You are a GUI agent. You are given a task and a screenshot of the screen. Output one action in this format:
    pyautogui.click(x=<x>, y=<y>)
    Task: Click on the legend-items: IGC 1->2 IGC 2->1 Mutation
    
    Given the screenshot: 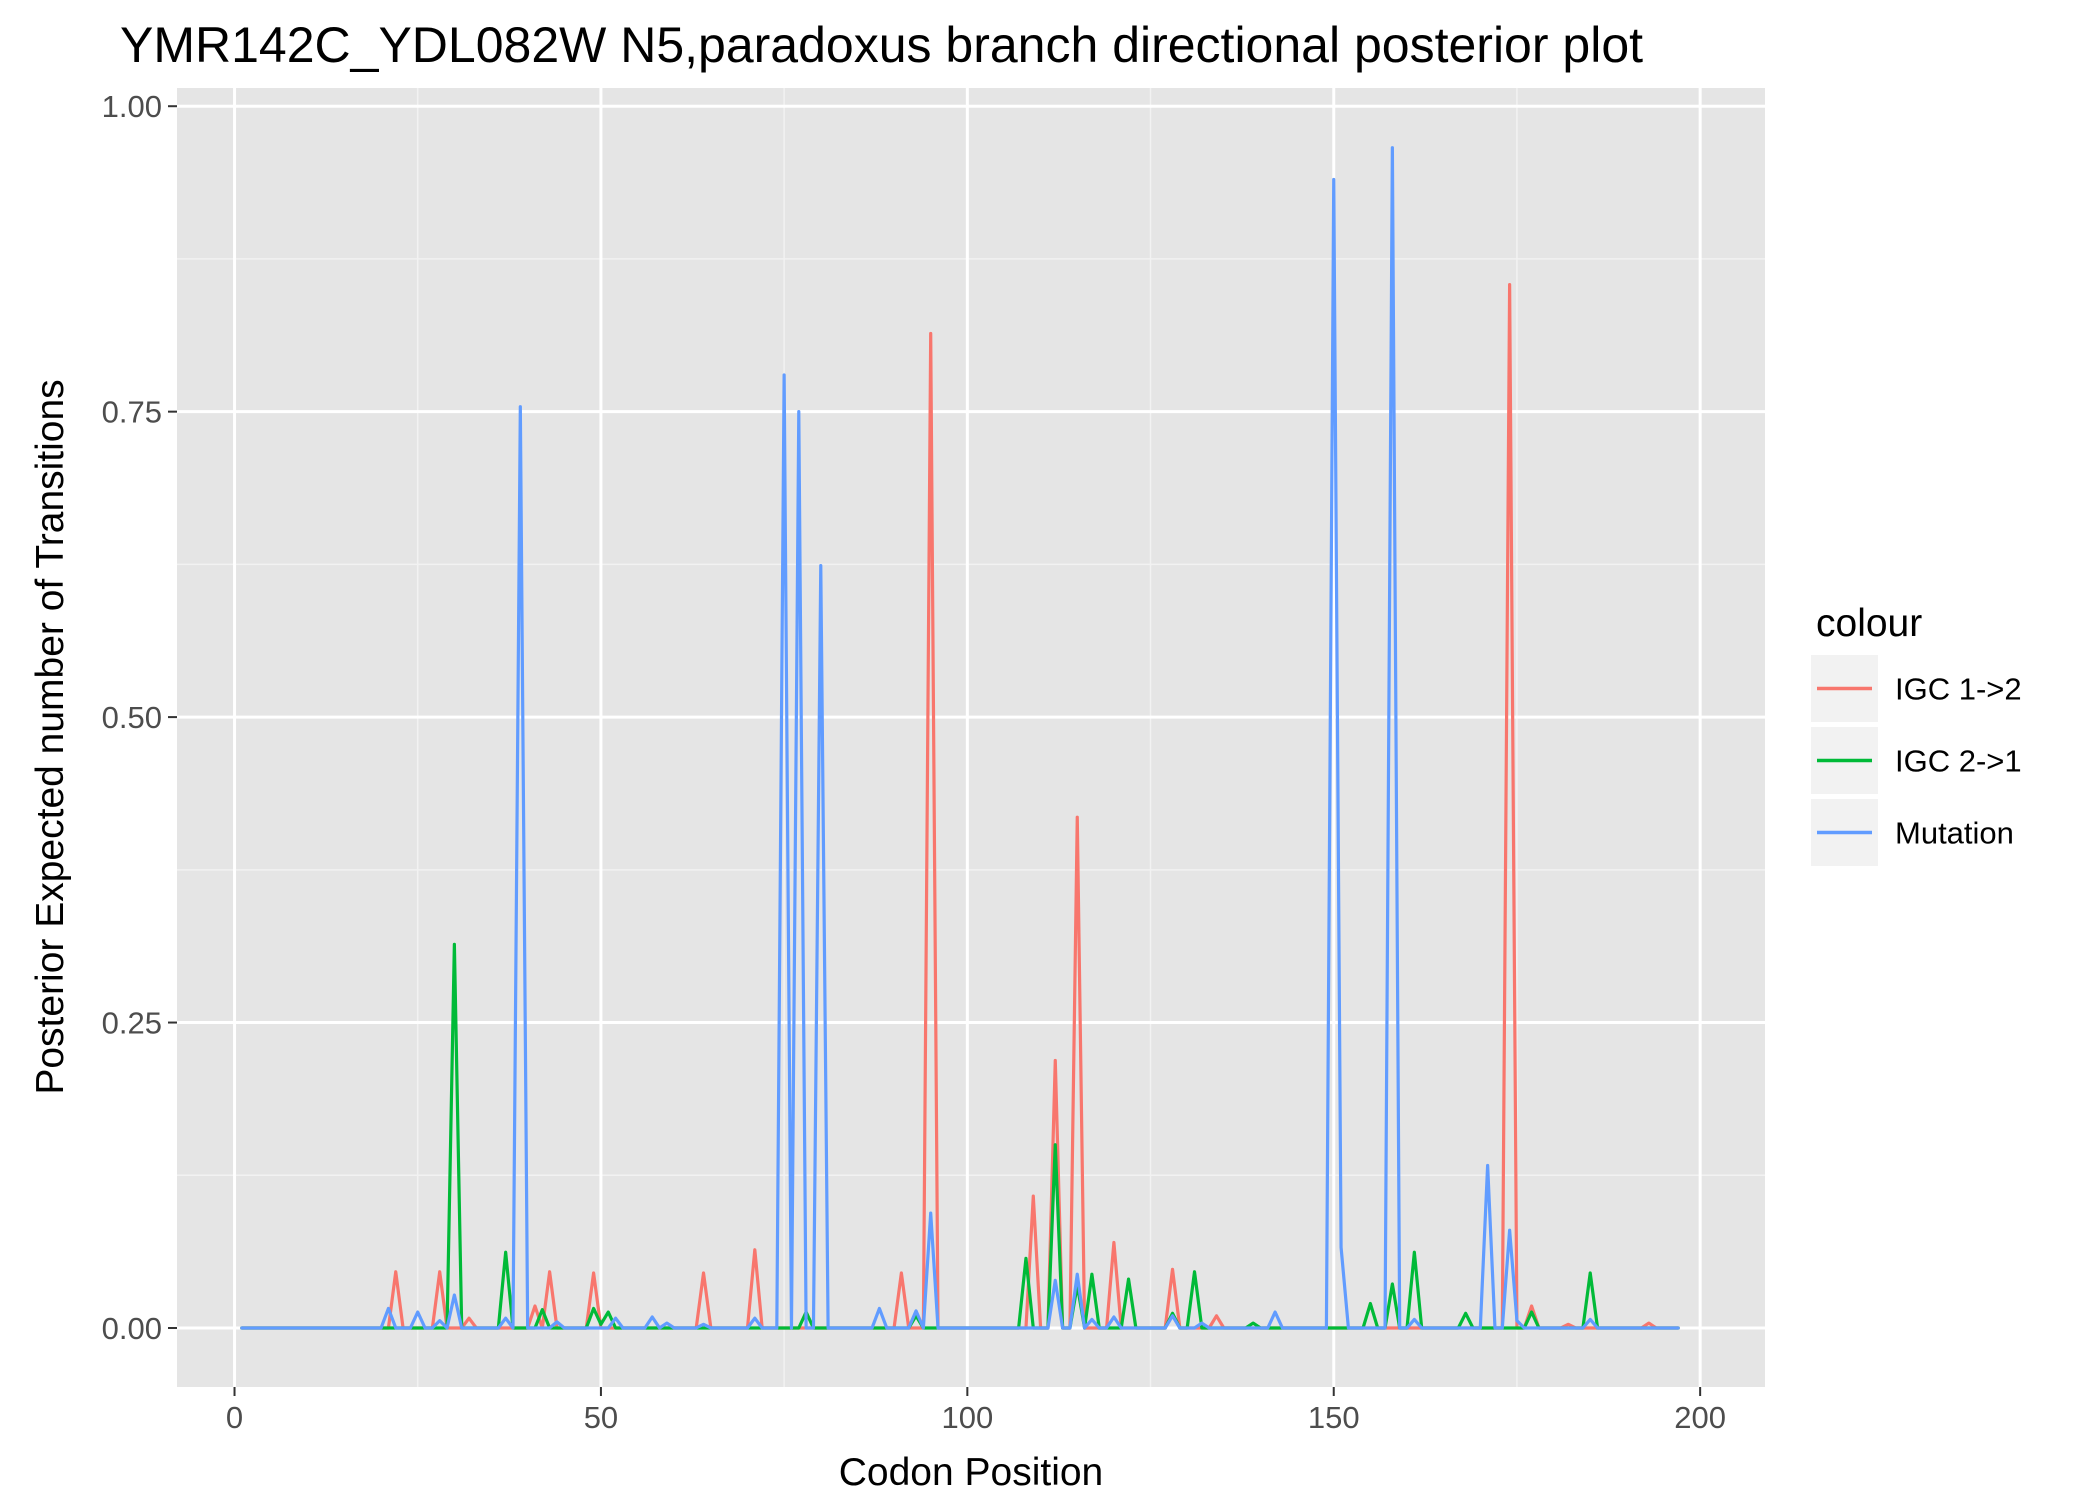 What is the action you would take?
    pyautogui.click(x=1916, y=760)
    